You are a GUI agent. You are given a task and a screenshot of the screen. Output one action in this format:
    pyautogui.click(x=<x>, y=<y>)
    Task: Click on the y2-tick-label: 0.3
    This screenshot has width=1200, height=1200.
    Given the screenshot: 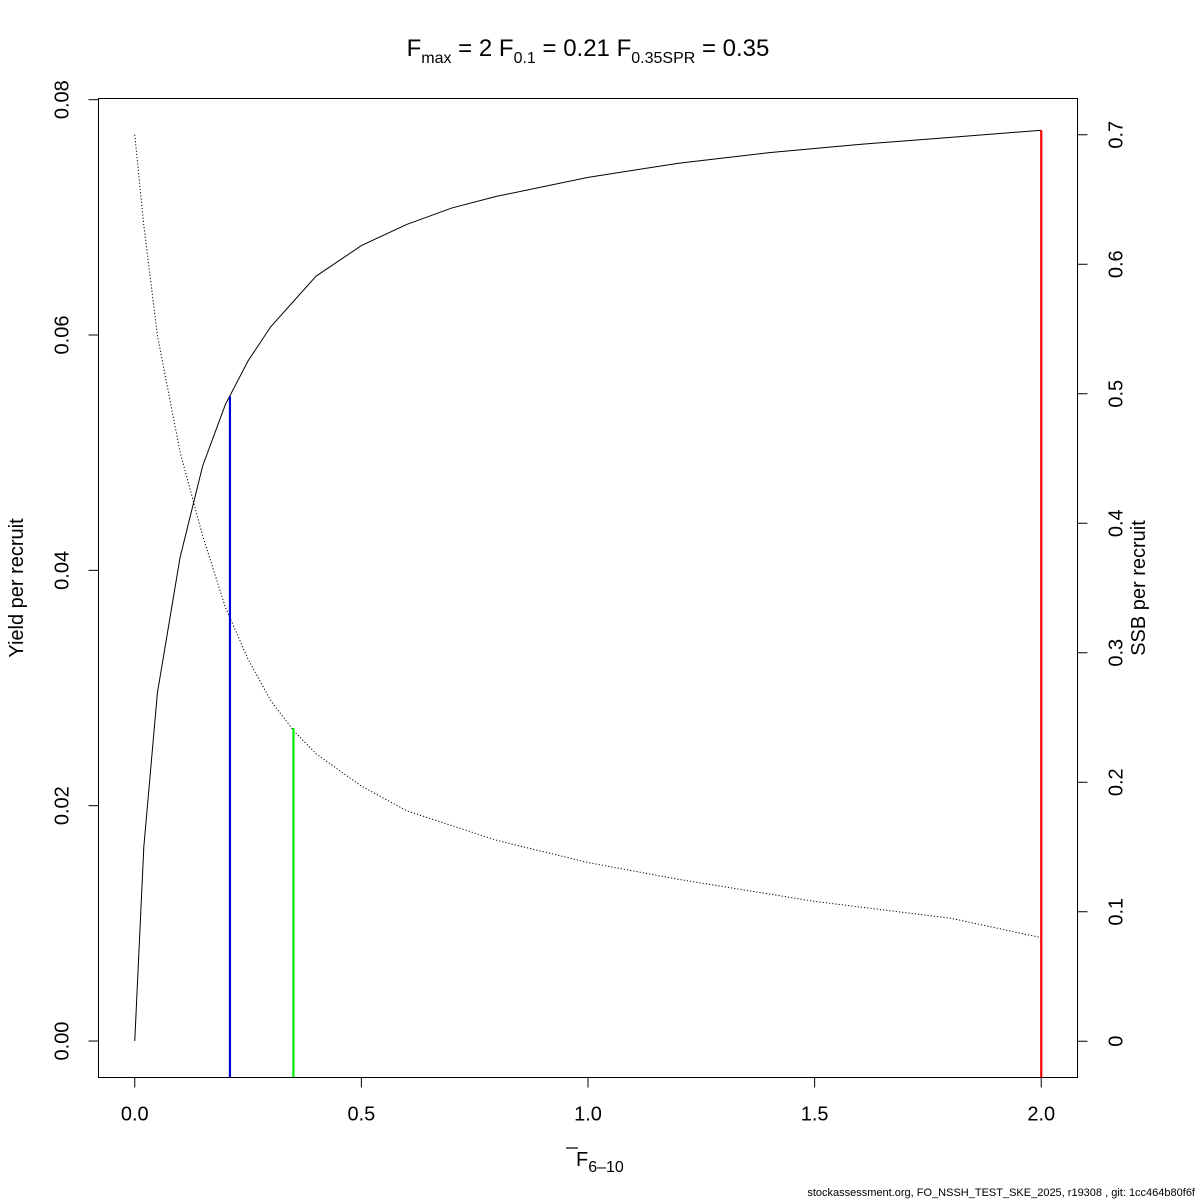 What is the action you would take?
    pyautogui.click(x=1117, y=653)
    